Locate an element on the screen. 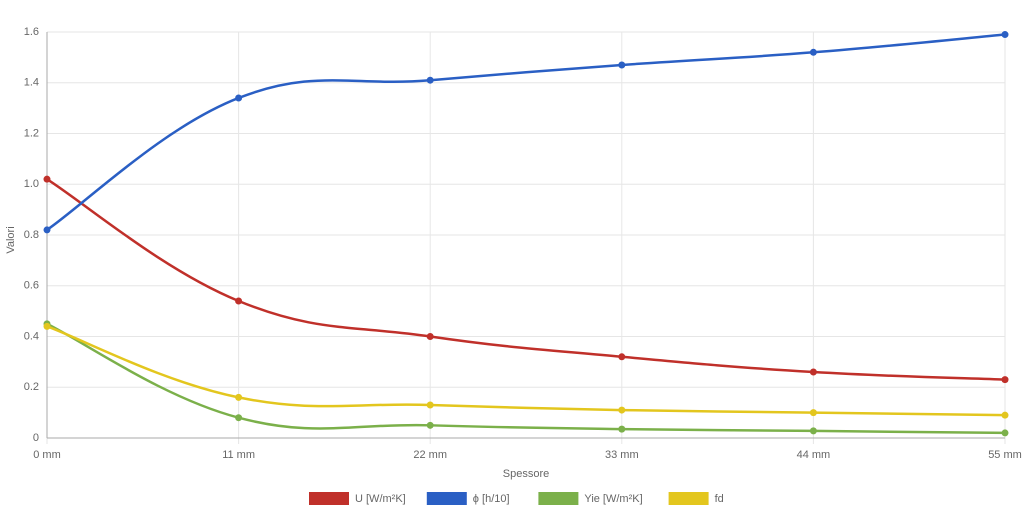 The height and width of the screenshot is (512, 1024). x-tick-label: 55 mm is located at coordinates (1005, 455).